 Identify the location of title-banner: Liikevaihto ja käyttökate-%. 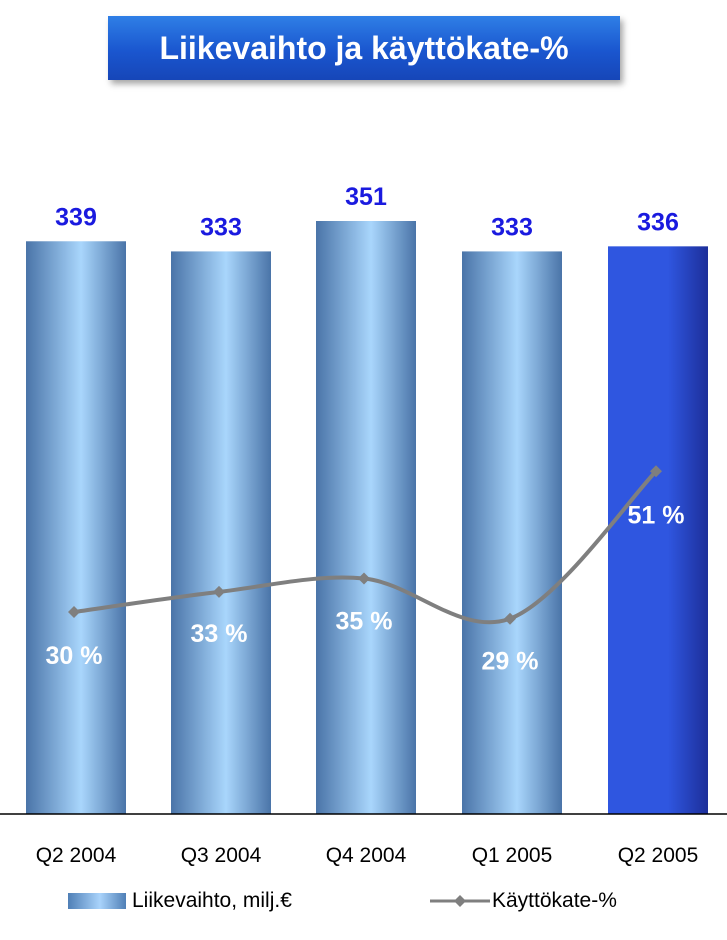
(364, 48).